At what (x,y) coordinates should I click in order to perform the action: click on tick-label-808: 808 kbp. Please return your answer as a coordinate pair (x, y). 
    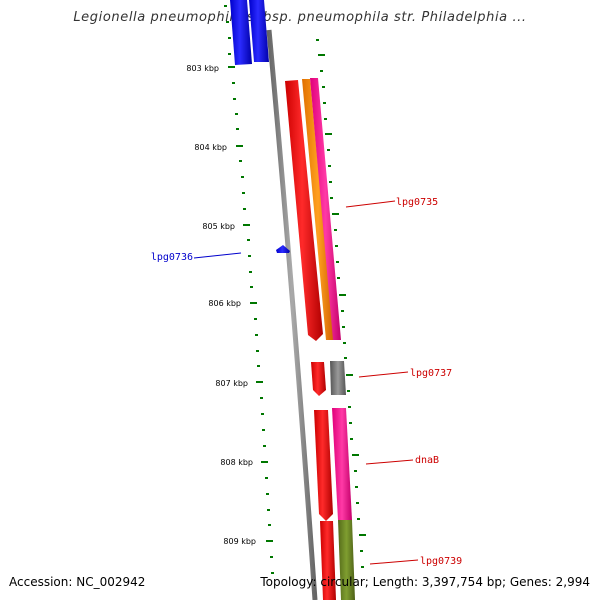
    Looking at the image, I should click on (236, 462).